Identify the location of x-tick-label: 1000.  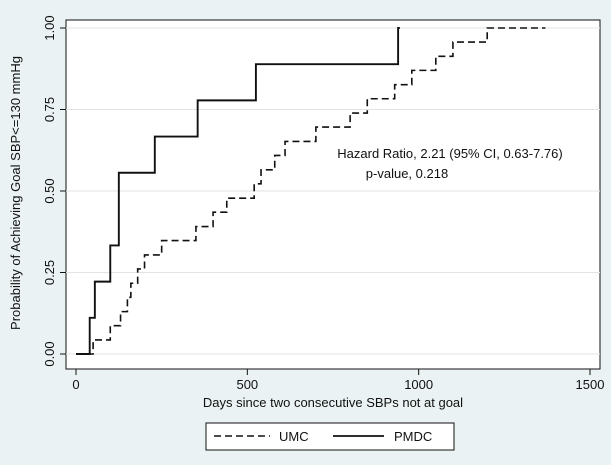
(418, 384).